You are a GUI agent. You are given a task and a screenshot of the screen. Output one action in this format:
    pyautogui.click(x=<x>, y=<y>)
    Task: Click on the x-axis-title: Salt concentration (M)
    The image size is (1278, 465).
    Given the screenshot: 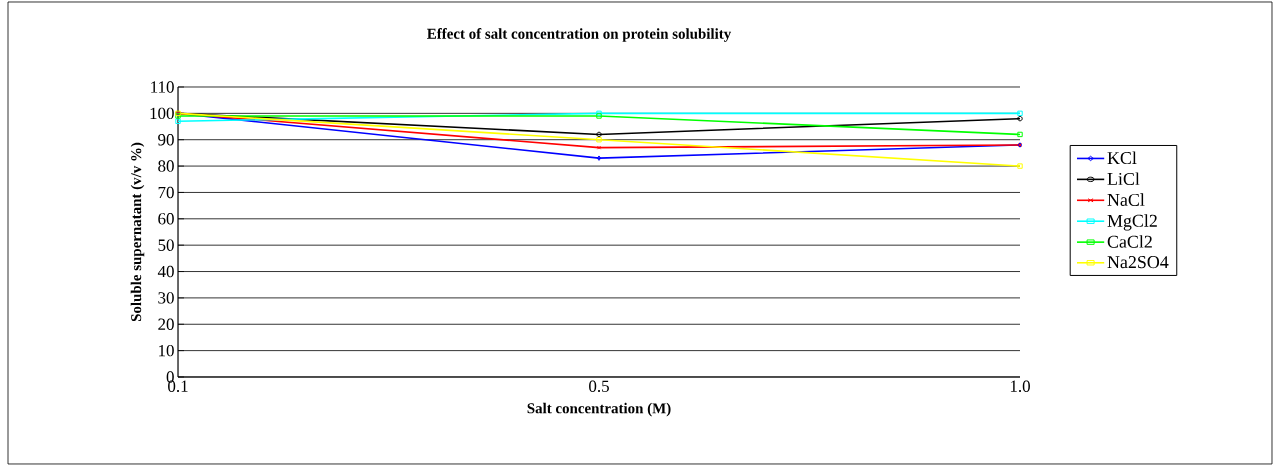 What is the action you would take?
    pyautogui.click(x=599, y=409)
    